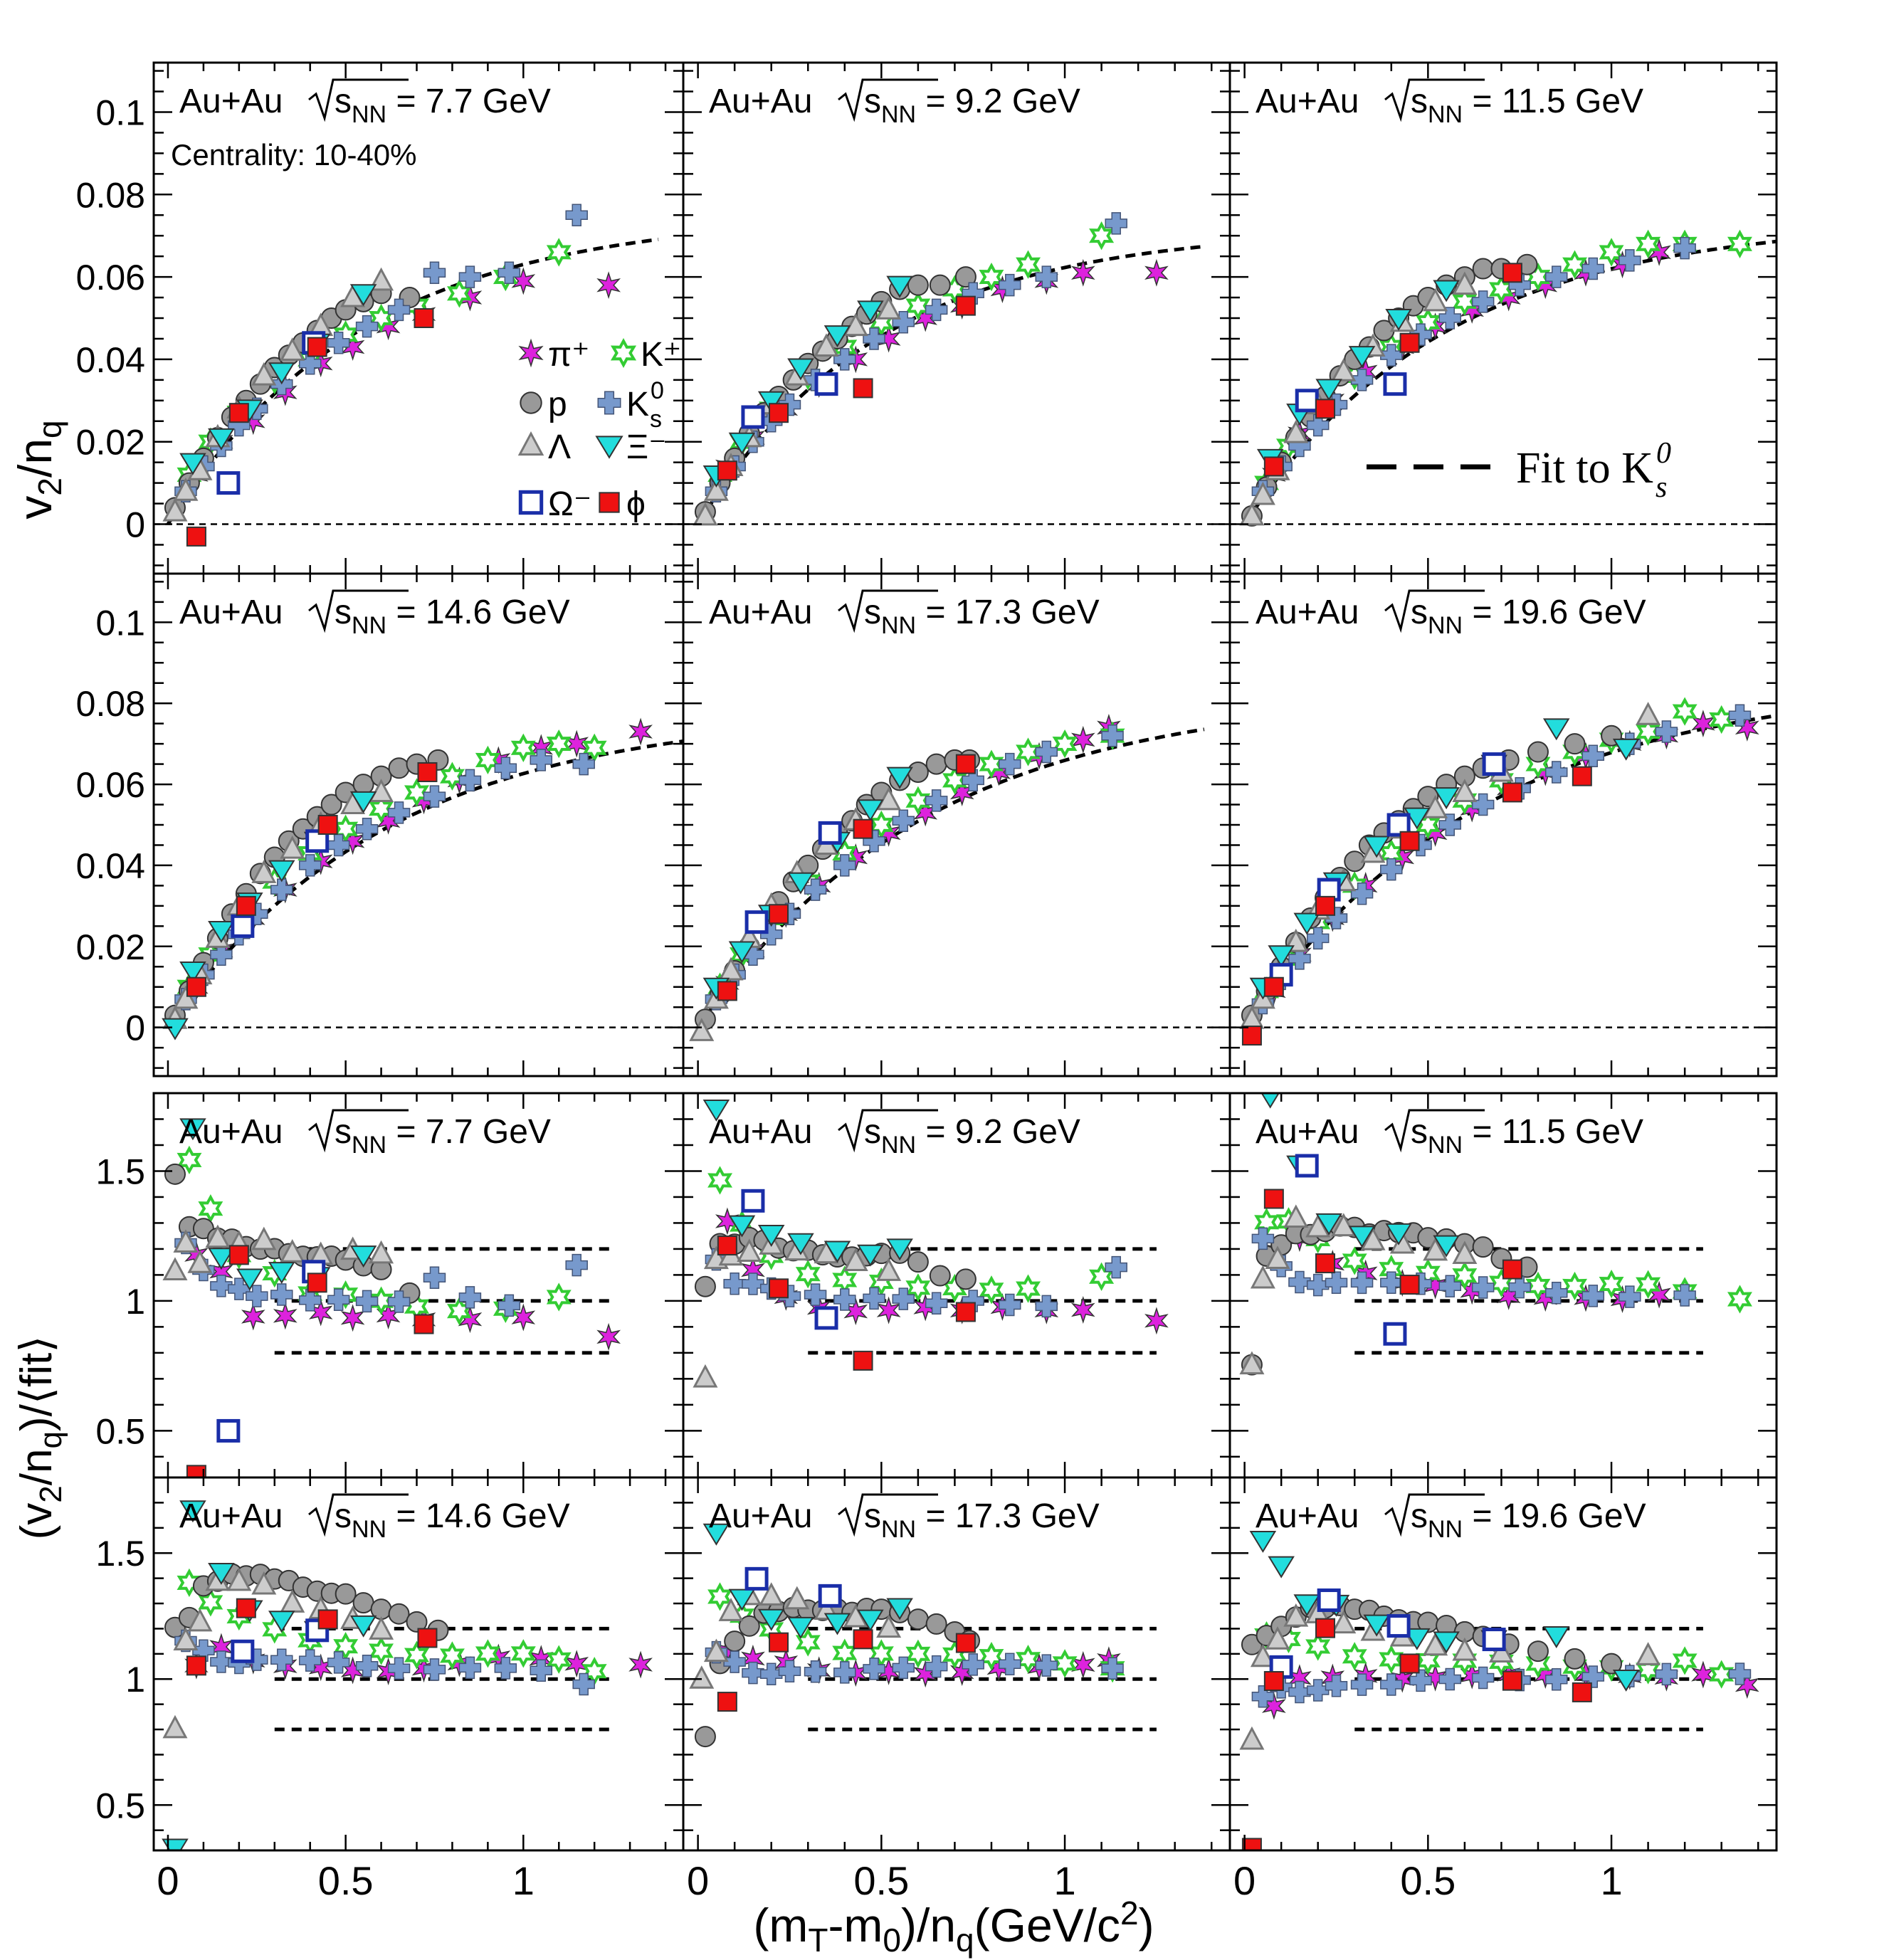 This screenshot has height=1960, width=1879. I want to click on point-Lambda-19.6-8, so click(1435, 806).